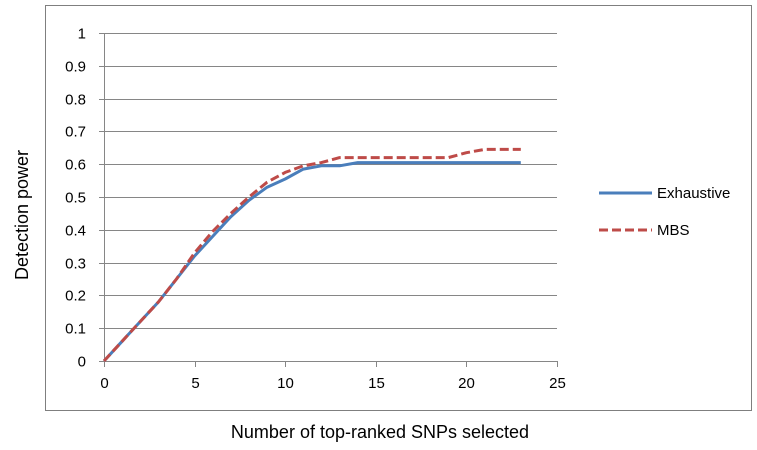 The width and height of the screenshot is (757, 450). I want to click on legend-label-mbs: MBS, so click(673, 230).